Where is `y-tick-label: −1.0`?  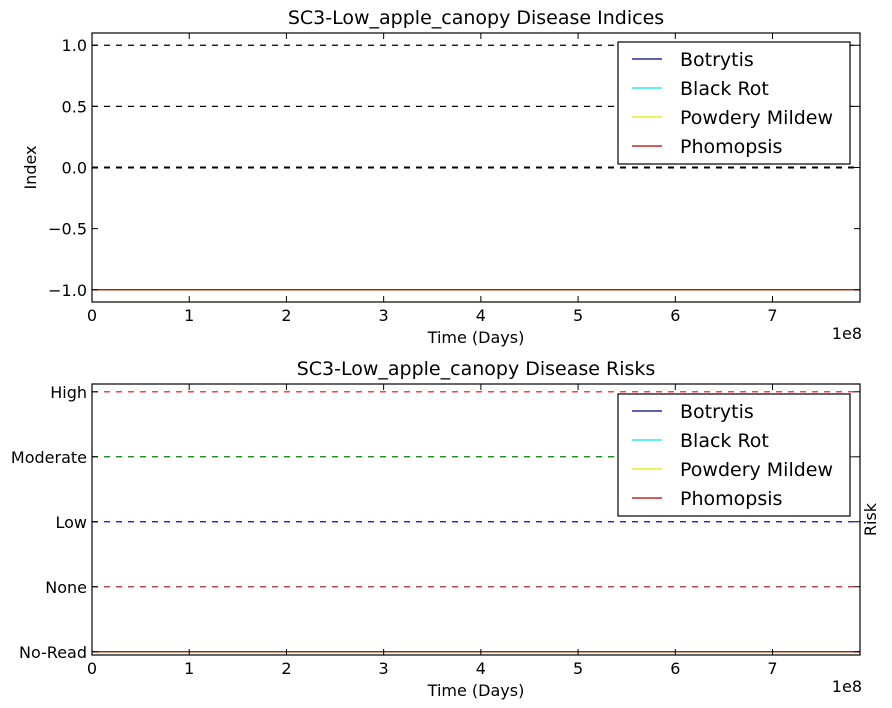
y-tick-label: −1.0 is located at coordinates (67, 290).